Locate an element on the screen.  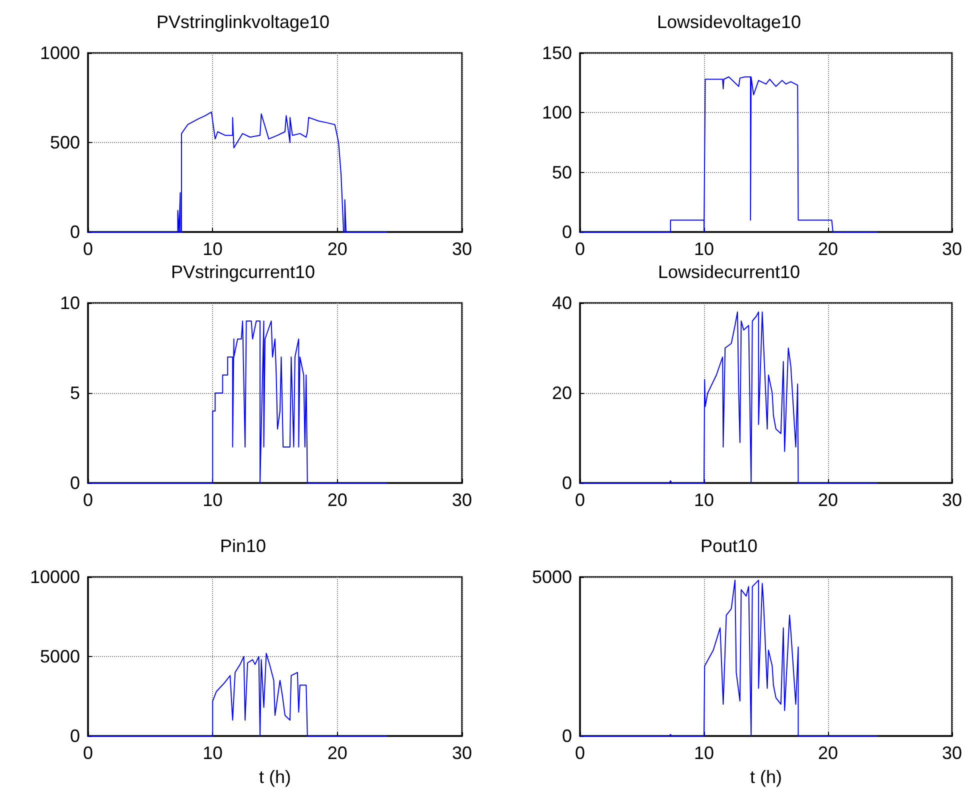
y-tick-label: 1000 is located at coordinates (60, 53).